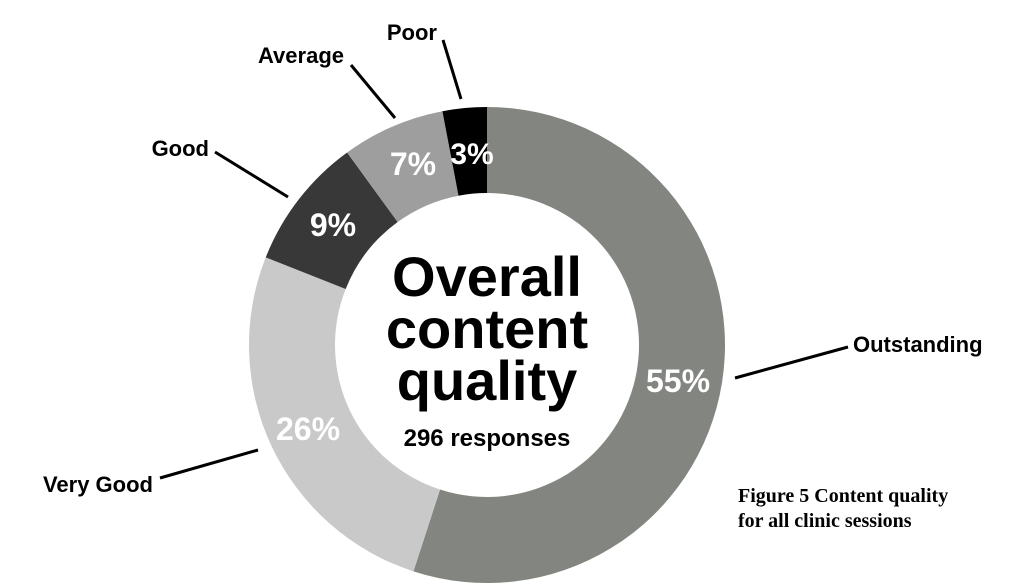  What do you see at coordinates (825, 521) in the screenshot?
I see `figure-caption-line-2: for all clinic sessions` at bounding box center [825, 521].